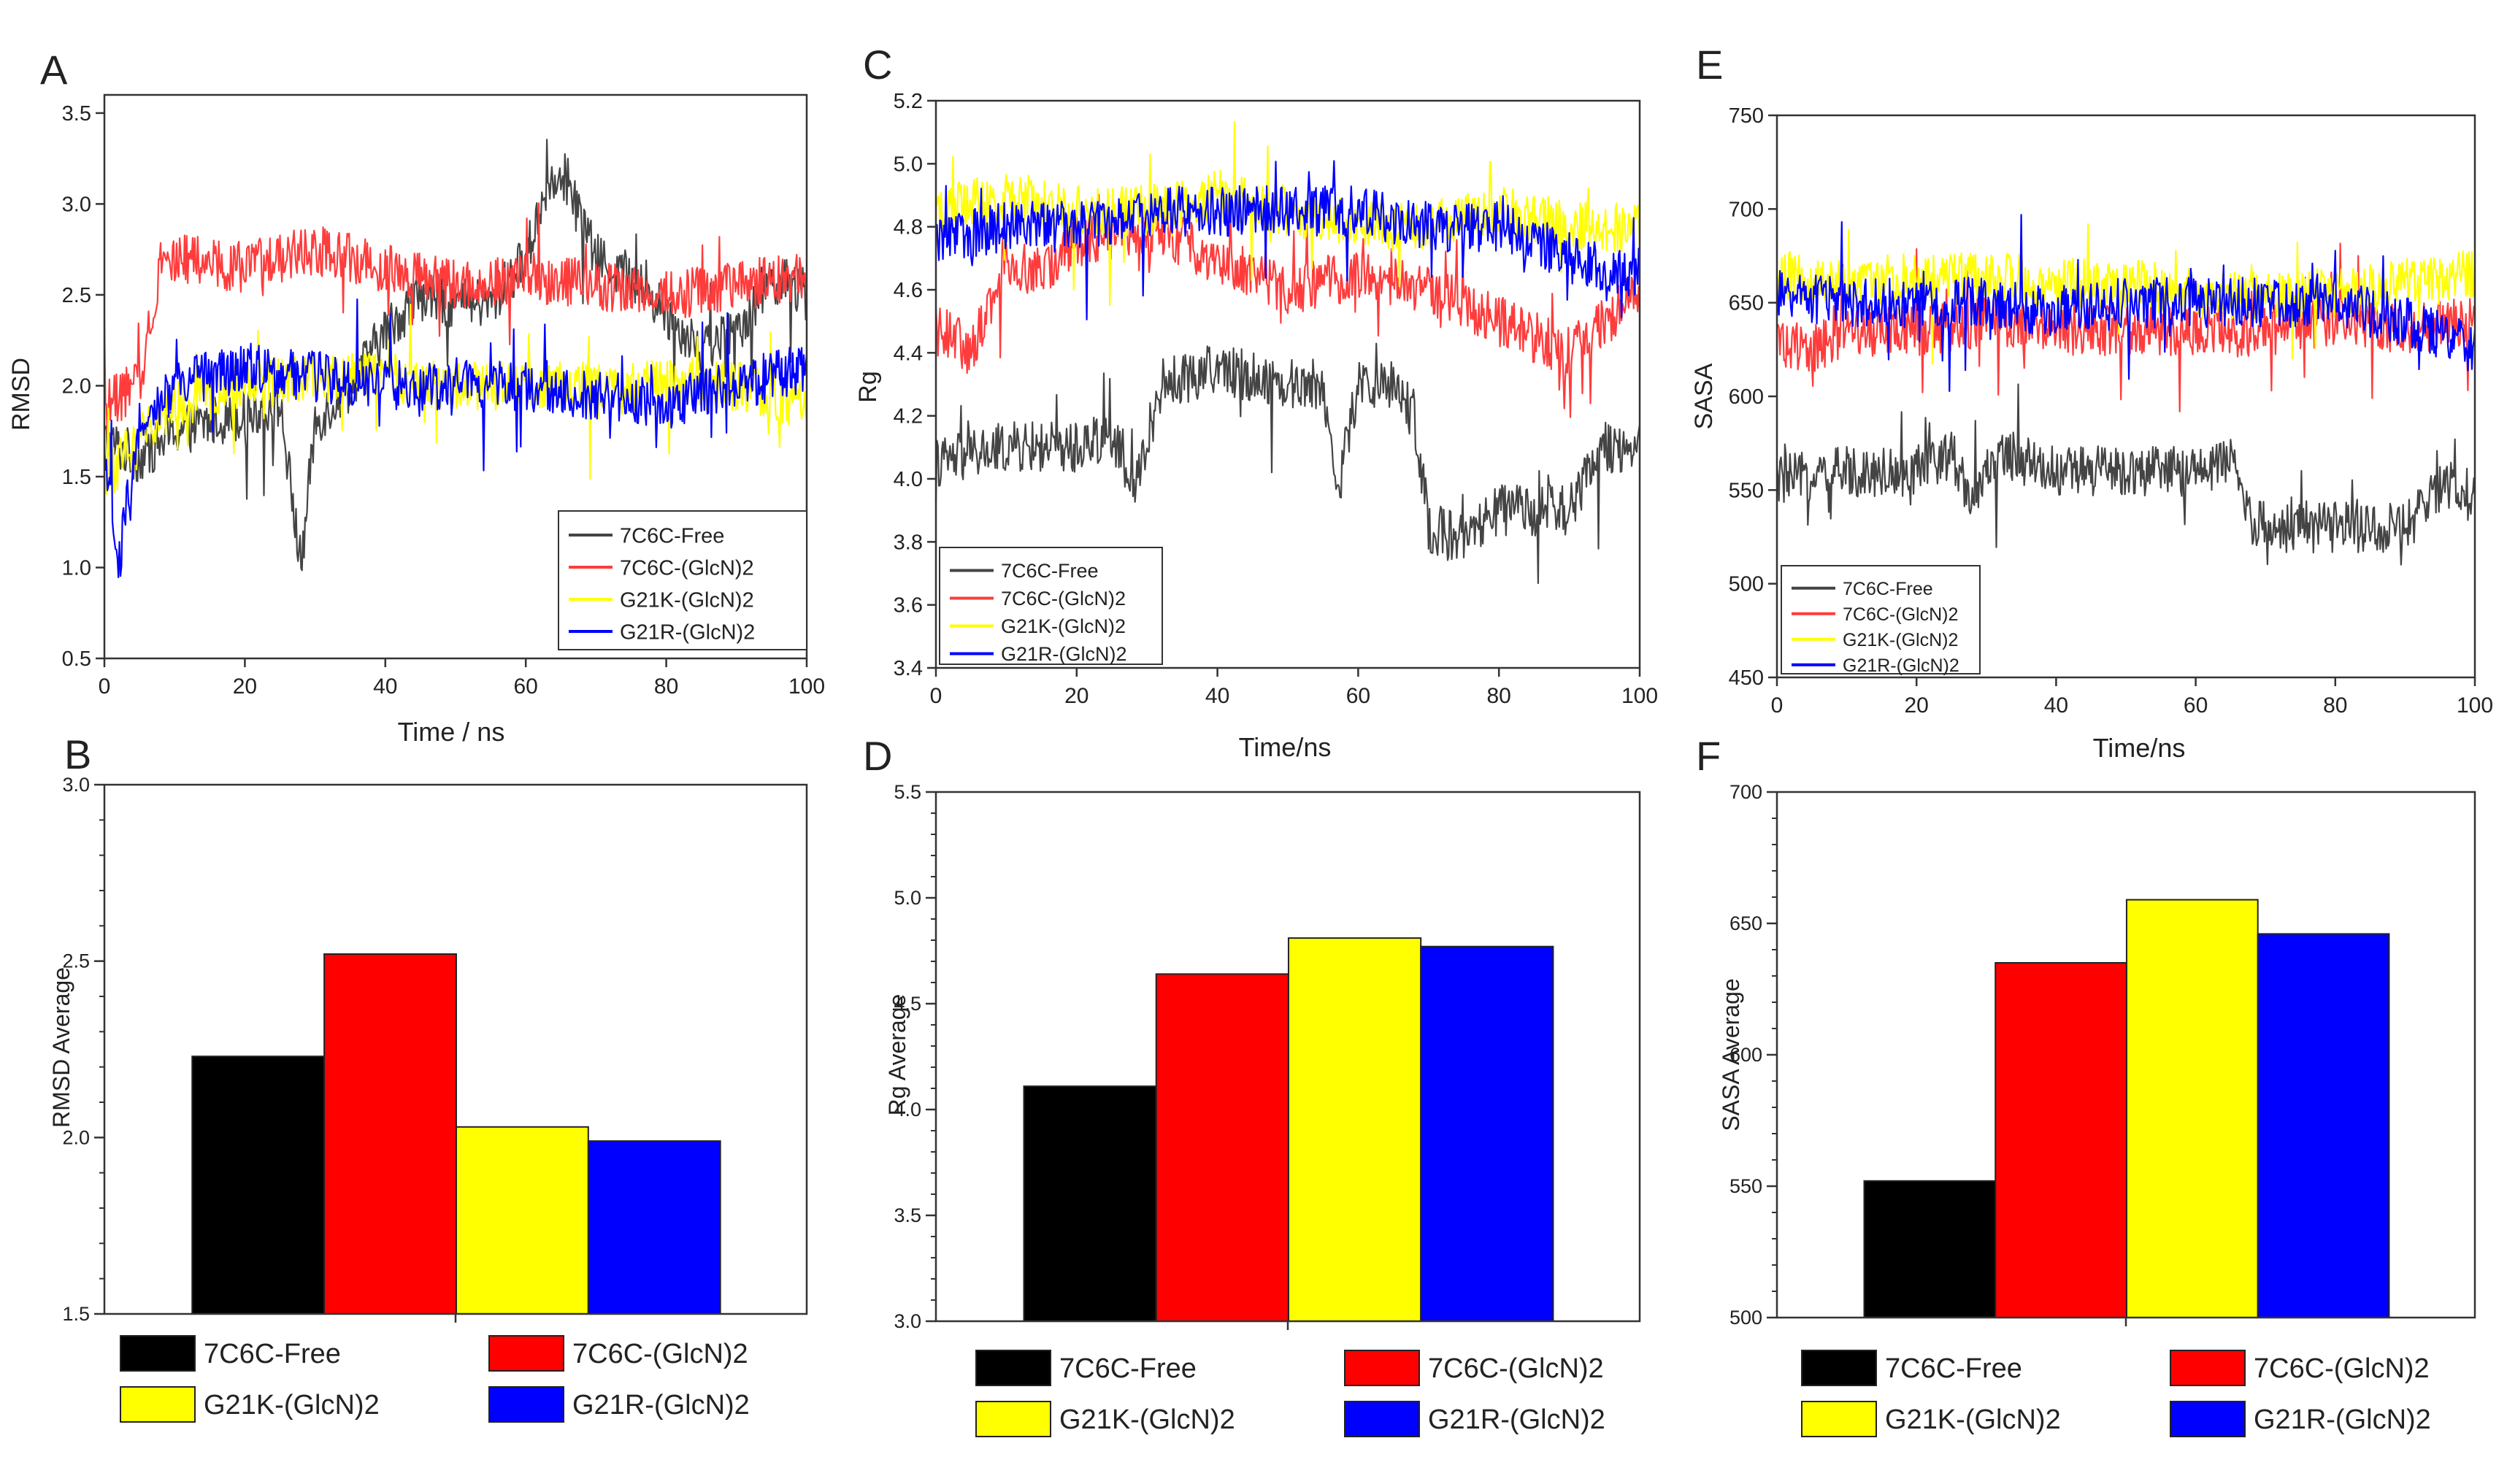 This screenshot has height=1484, width=2507. What do you see at coordinates (908, 353) in the screenshot?
I see `y-tick-label: 4.4` at bounding box center [908, 353].